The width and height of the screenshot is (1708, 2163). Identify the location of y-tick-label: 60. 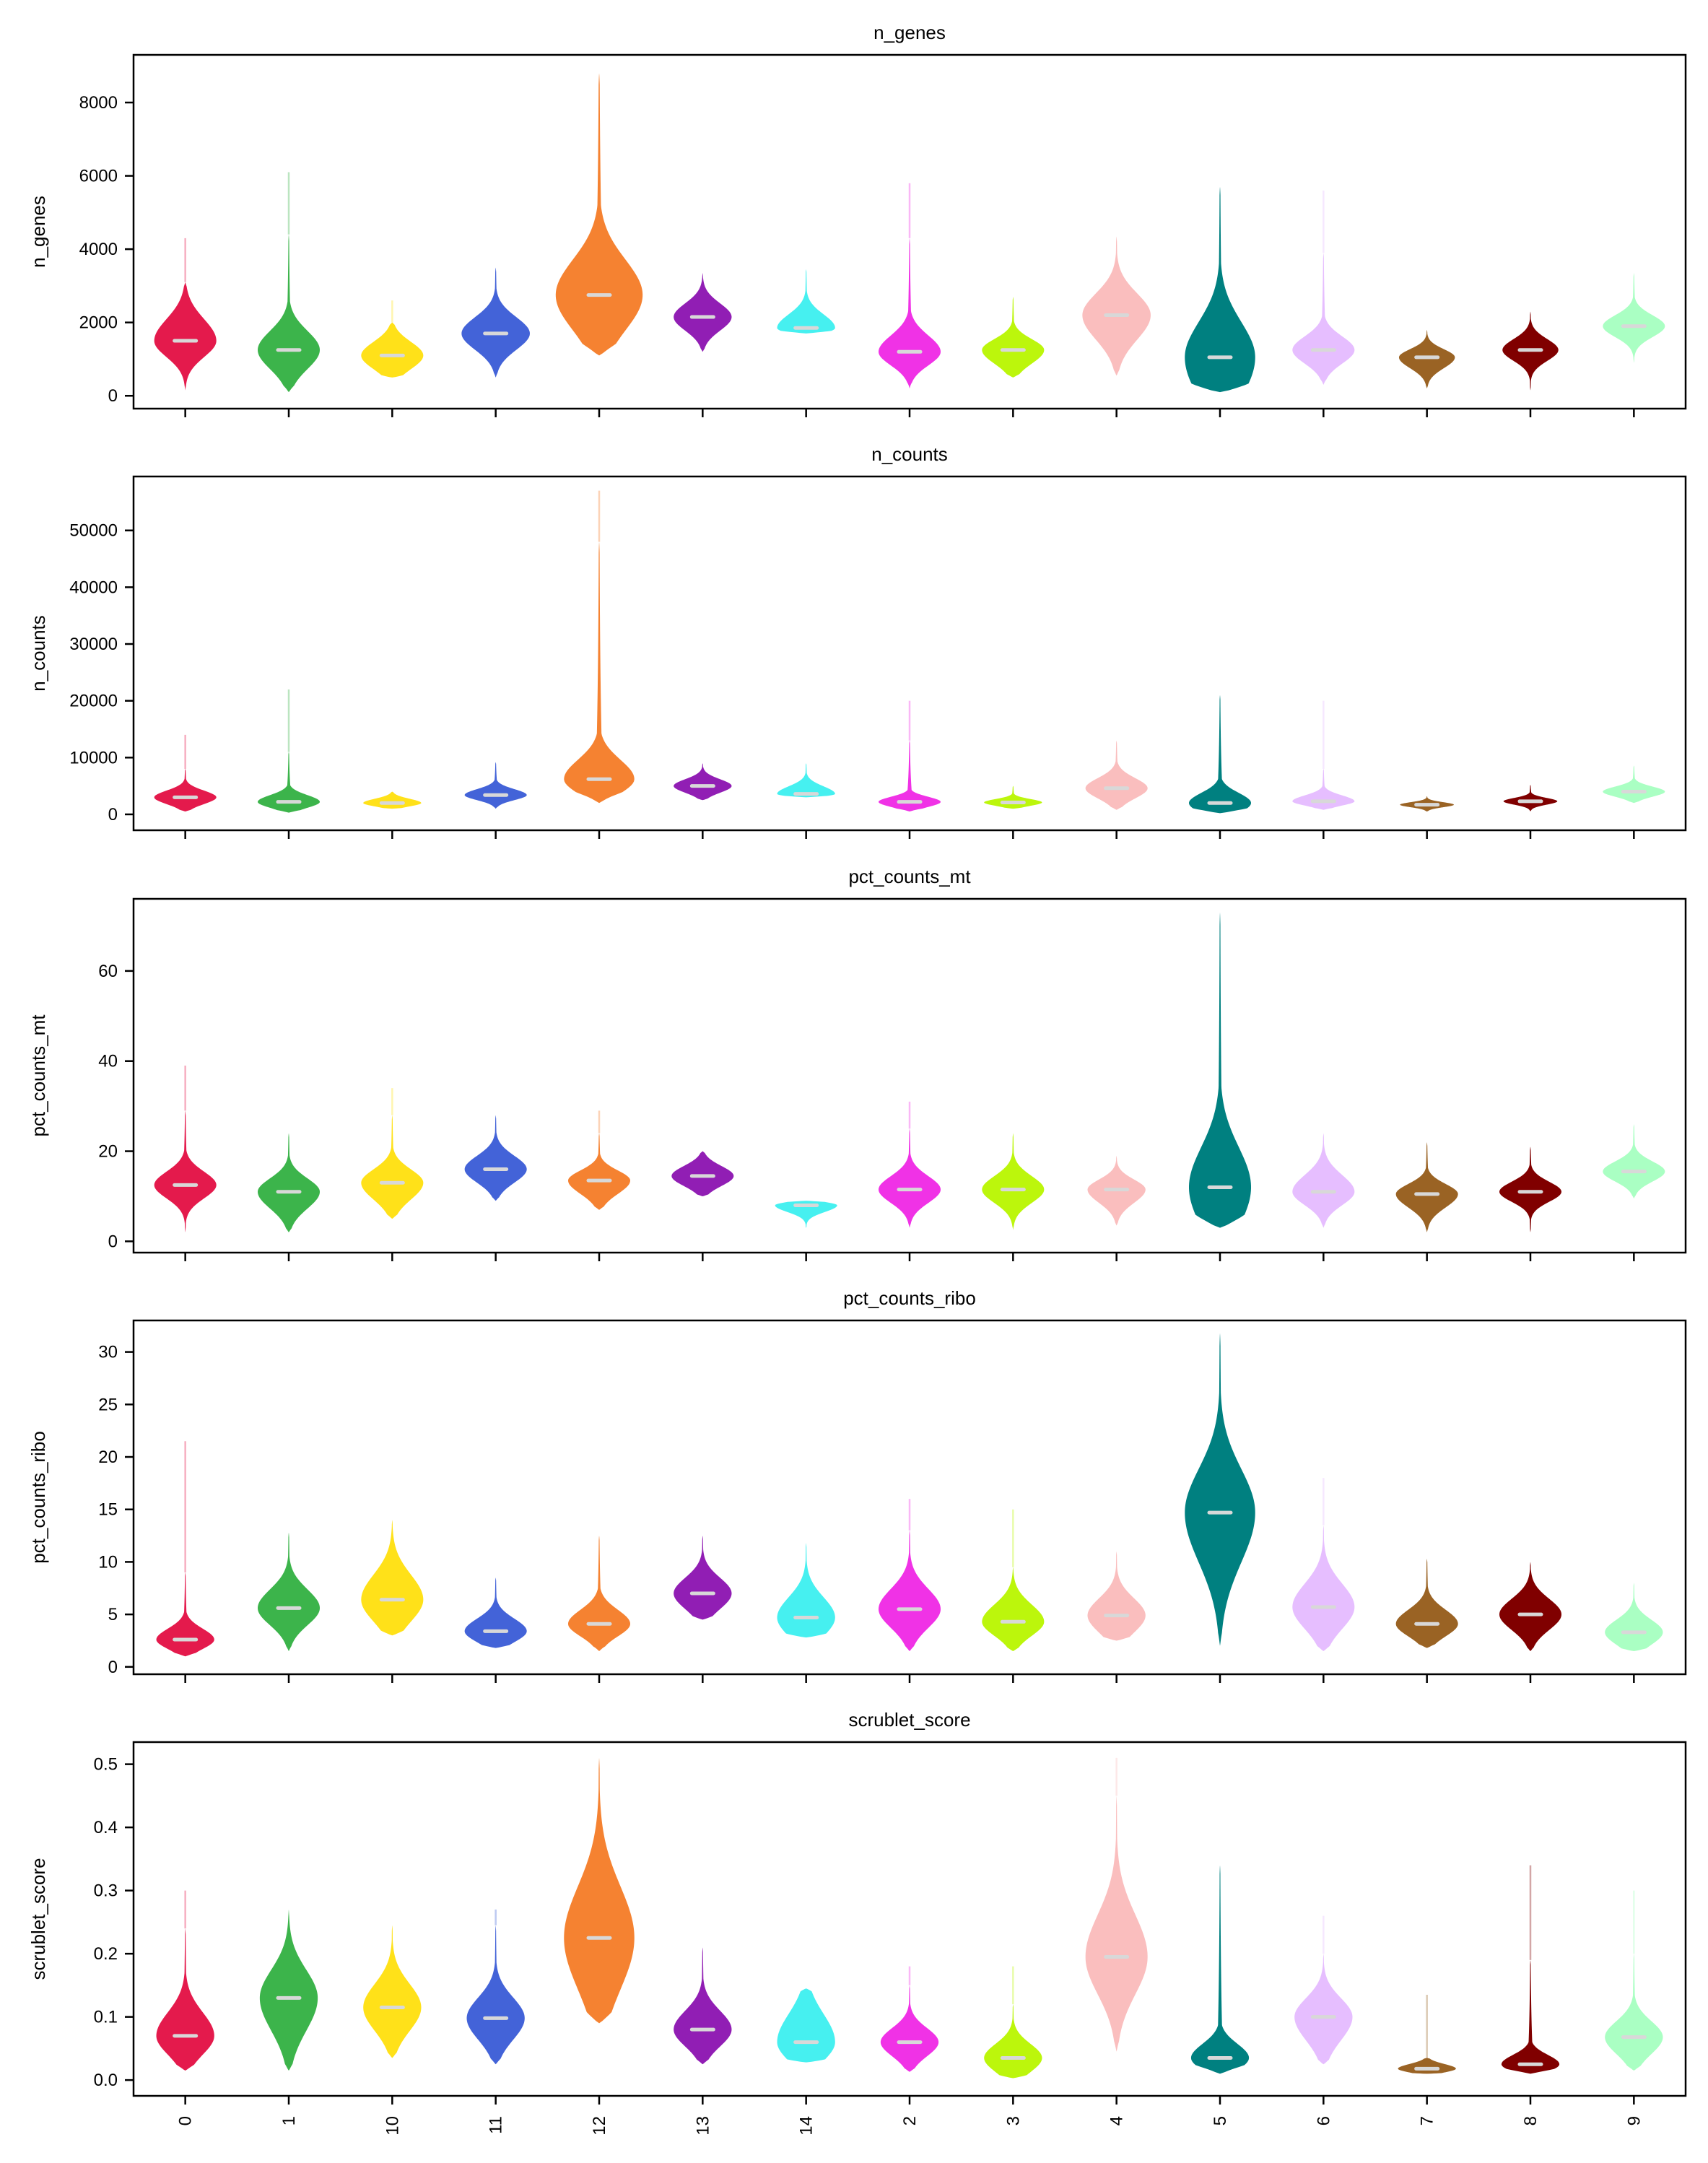
(108, 971).